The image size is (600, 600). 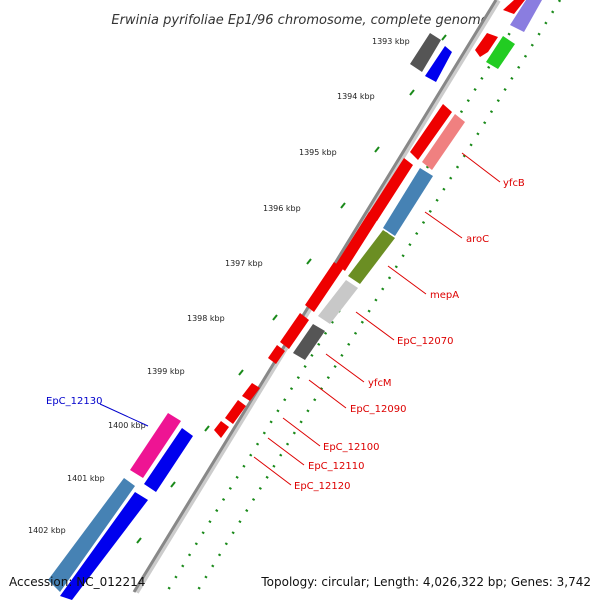 I want to click on gene-olive-mepA, so click(x=371, y=257).